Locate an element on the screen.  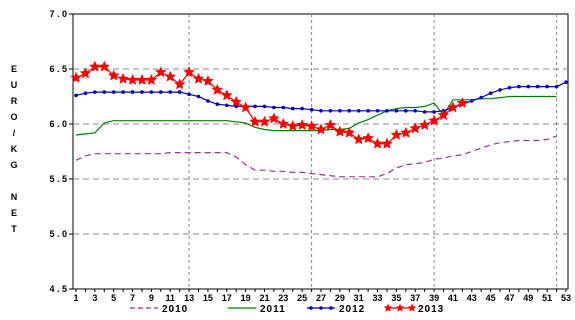
x-tick-label: 3 is located at coordinates (94, 298).